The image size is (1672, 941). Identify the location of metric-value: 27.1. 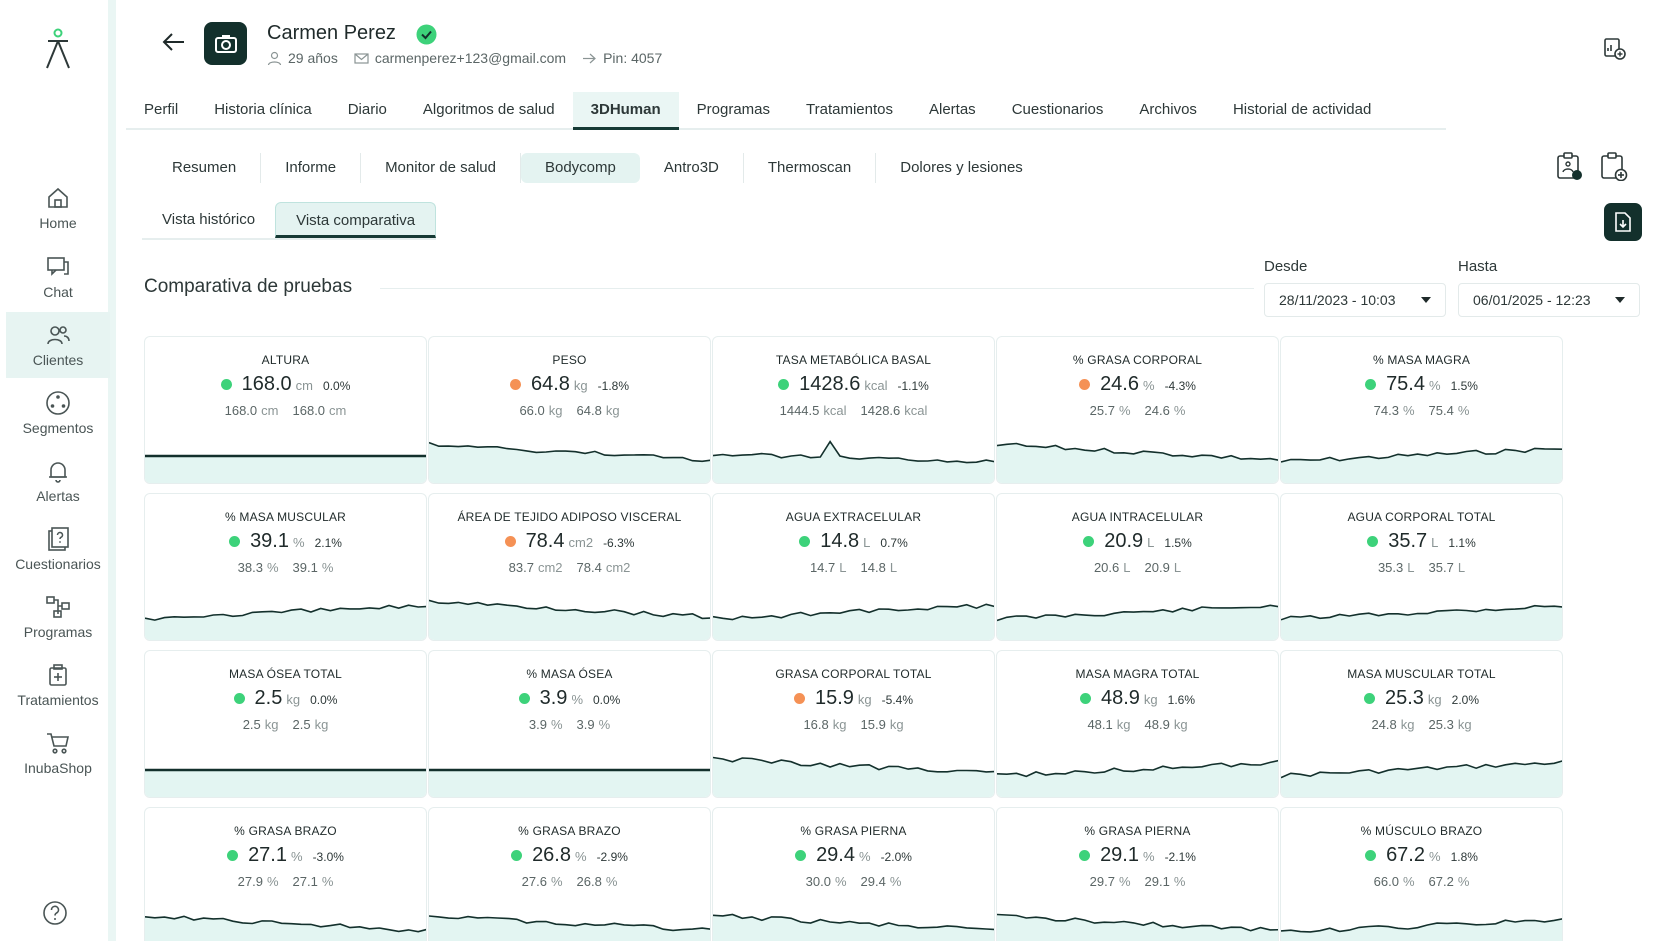
(267, 855).